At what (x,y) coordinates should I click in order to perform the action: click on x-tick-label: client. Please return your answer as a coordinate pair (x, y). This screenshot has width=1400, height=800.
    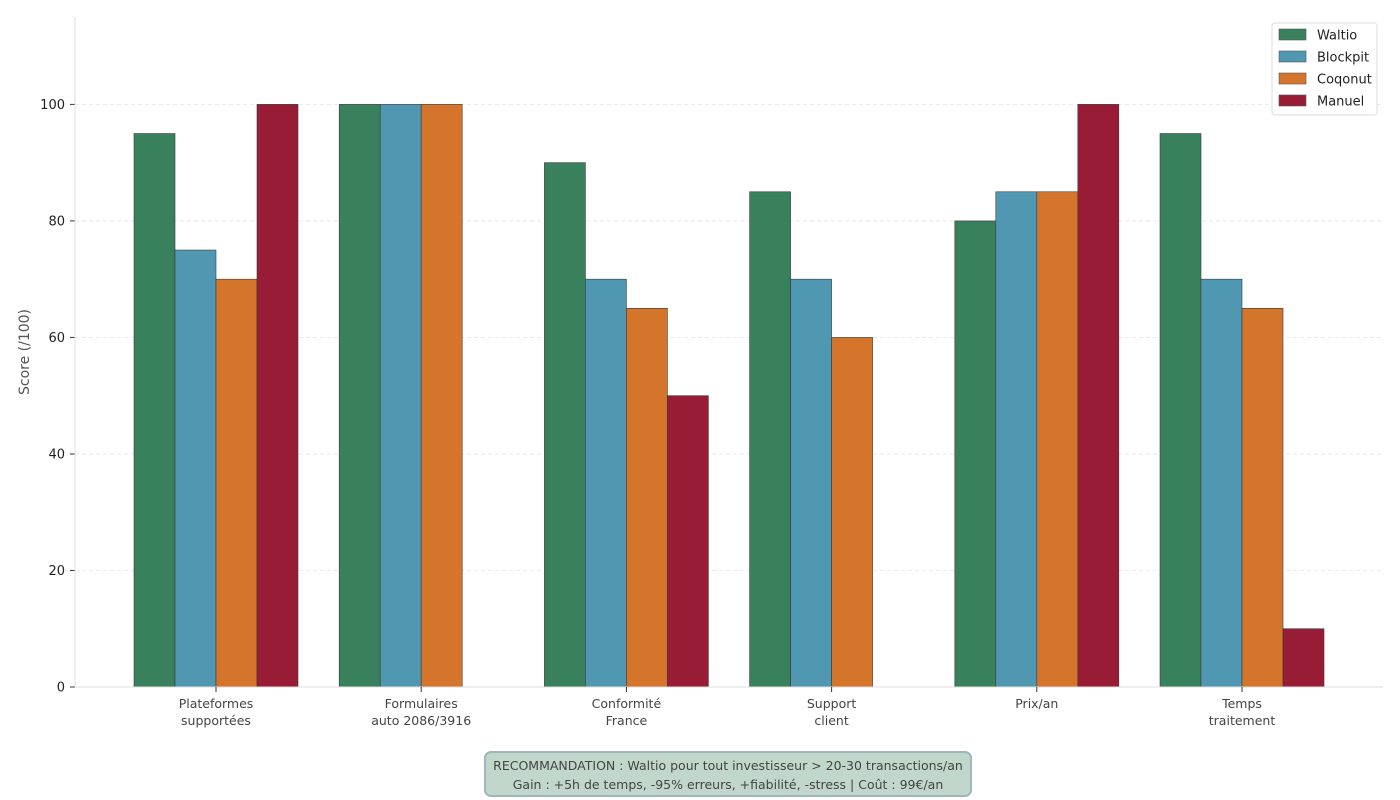
    Looking at the image, I should click on (831, 720).